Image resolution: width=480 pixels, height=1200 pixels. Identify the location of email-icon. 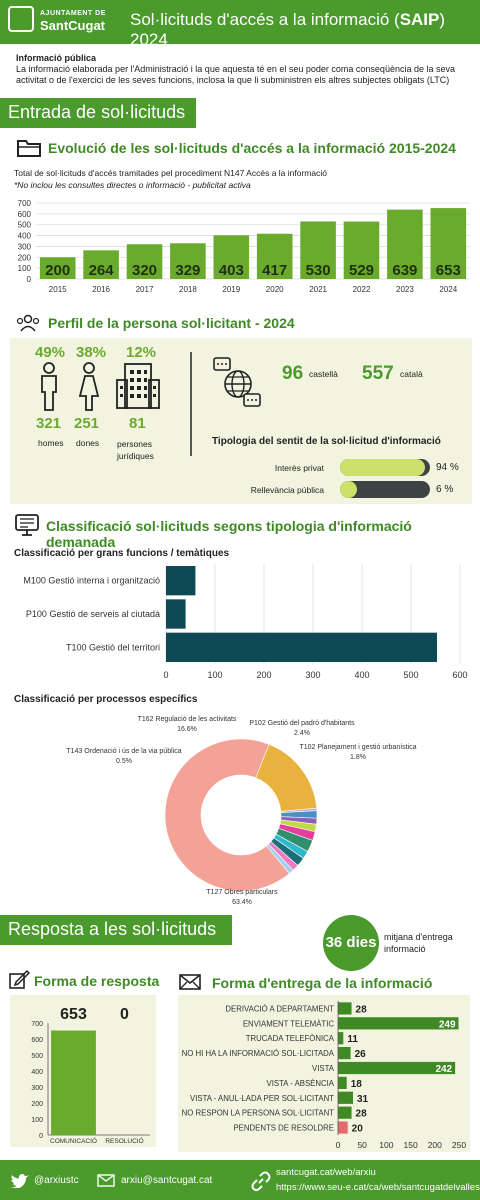
(106, 1180).